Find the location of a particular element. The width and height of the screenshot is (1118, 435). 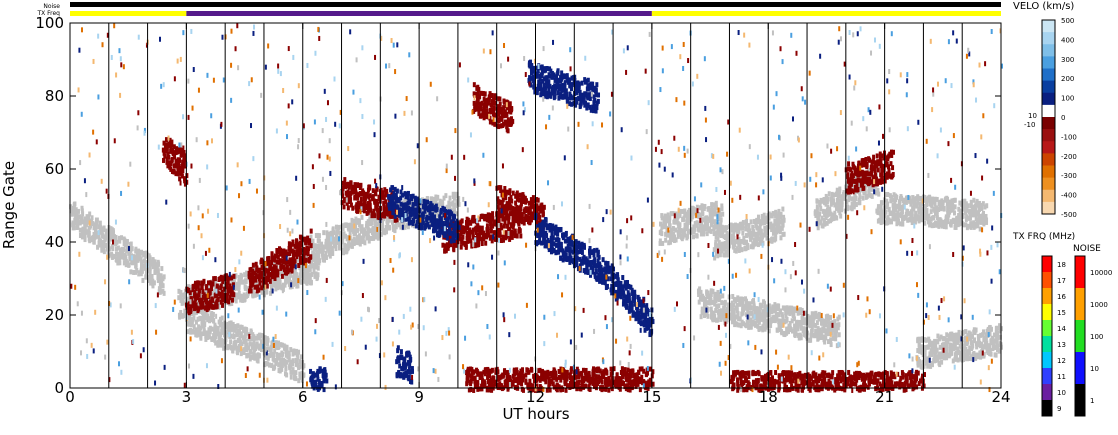

txfreq-bar is located at coordinates (535, 13).